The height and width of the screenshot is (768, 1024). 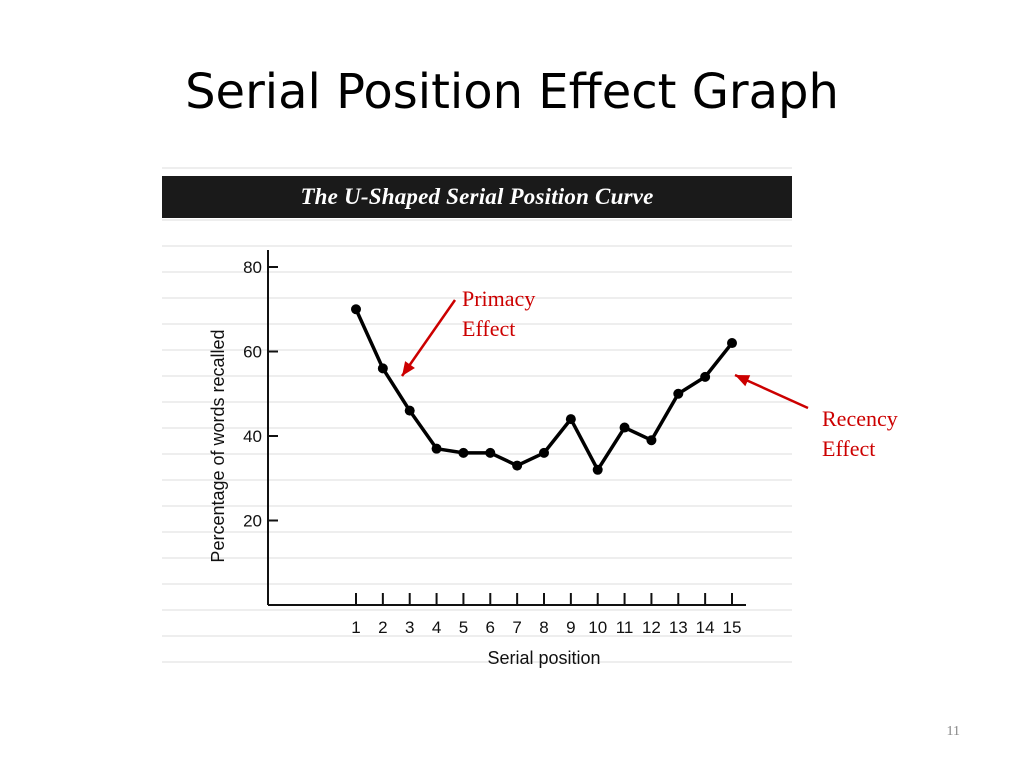 What do you see at coordinates (543, 658) in the screenshot?
I see `x-axis-label: Serial position` at bounding box center [543, 658].